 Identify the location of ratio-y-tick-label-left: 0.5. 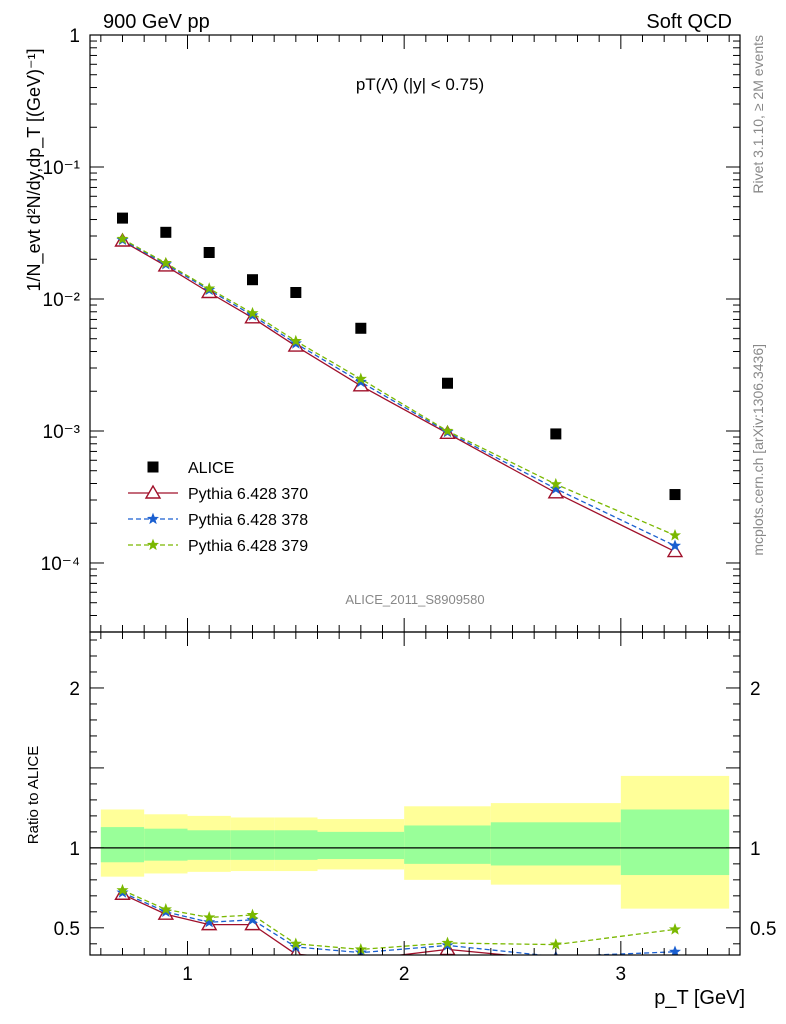
(67, 929).